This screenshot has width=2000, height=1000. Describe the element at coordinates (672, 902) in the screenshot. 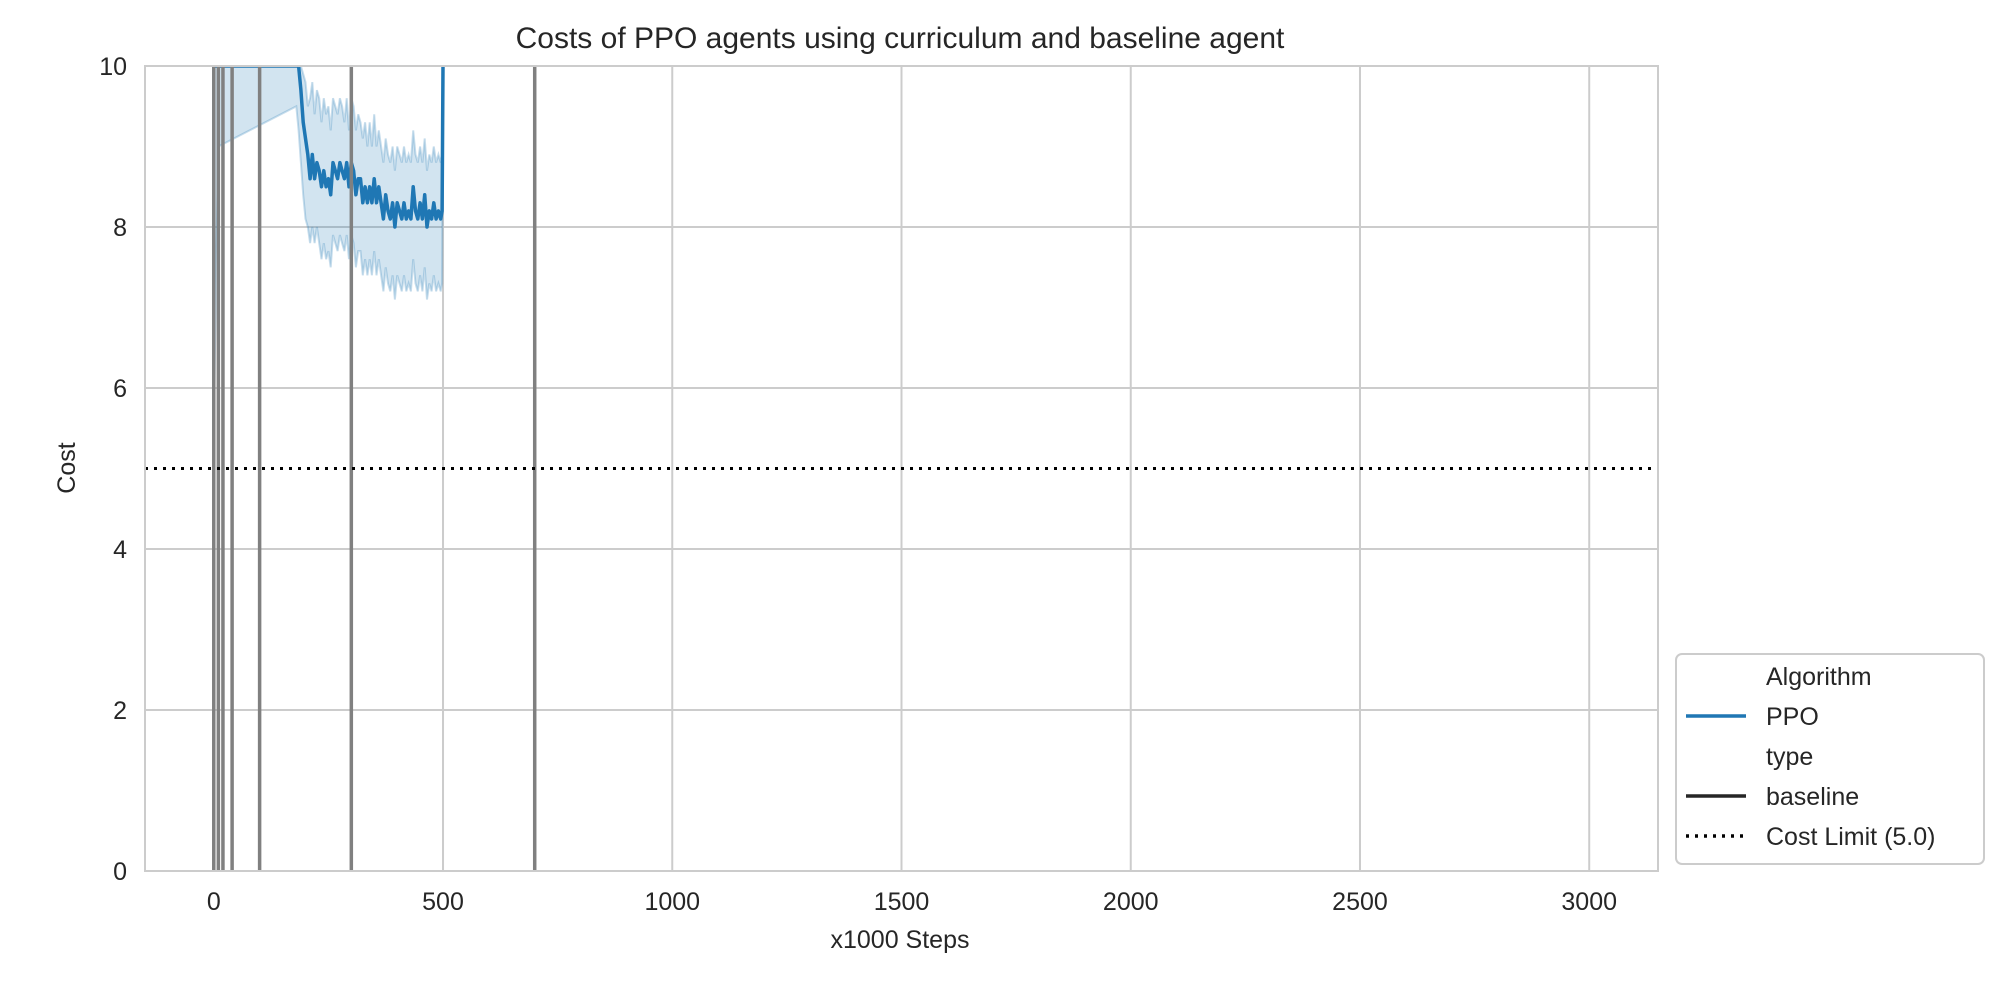

I see `x-tick-label: 1000` at that location.